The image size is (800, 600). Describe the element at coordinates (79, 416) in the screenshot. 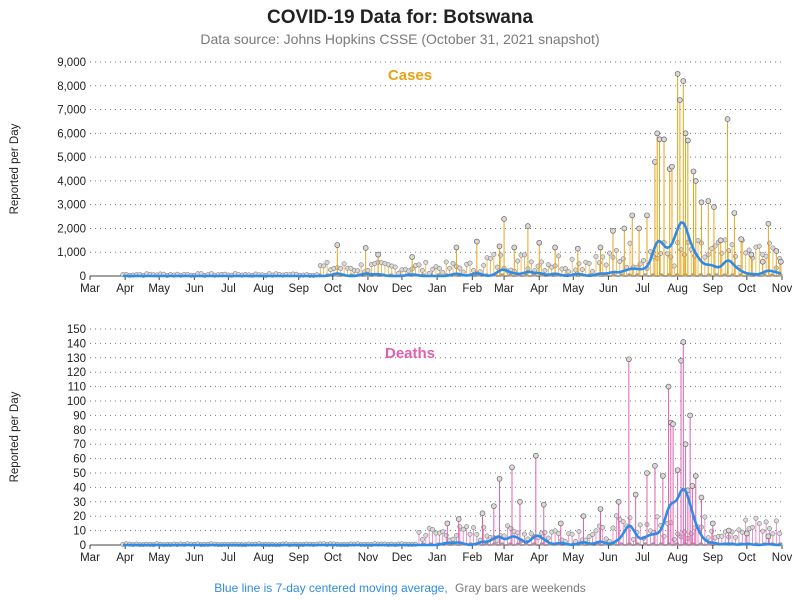

I see `deaths-ytick-label: 90` at that location.